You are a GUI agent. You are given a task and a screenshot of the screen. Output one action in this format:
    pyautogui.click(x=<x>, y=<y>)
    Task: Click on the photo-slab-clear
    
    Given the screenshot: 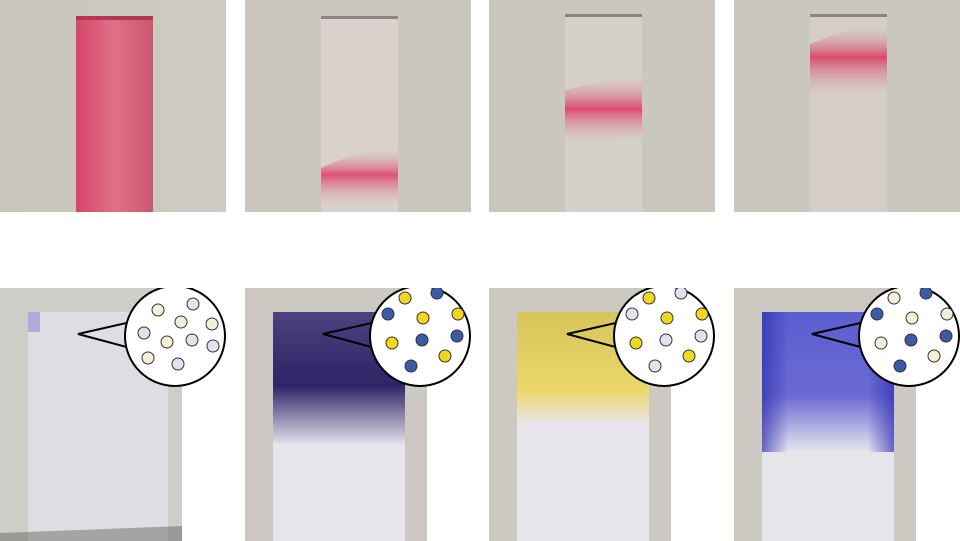 What is the action you would take?
    pyautogui.click(x=113, y=414)
    